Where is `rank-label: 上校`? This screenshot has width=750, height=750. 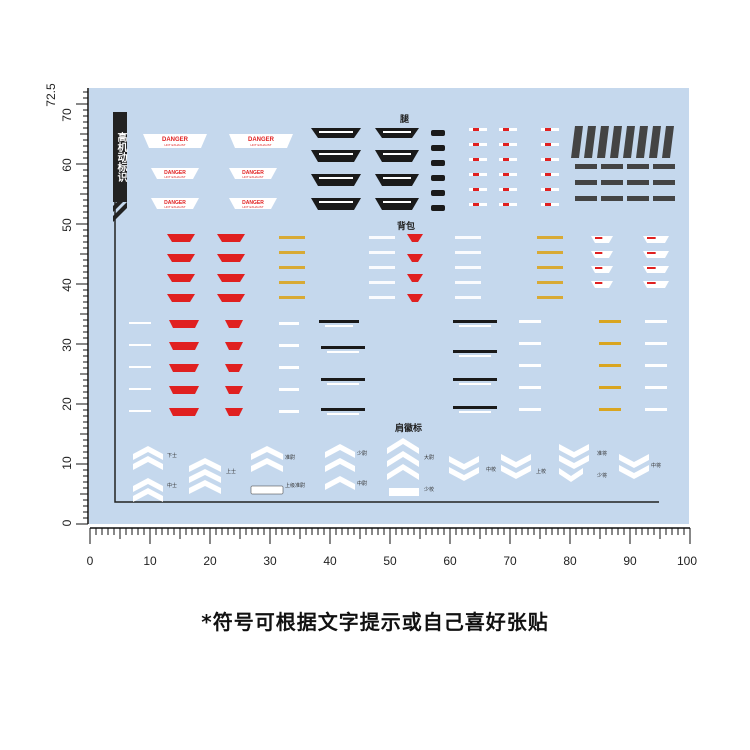
rank-label: 上校 is located at coordinates (541, 472).